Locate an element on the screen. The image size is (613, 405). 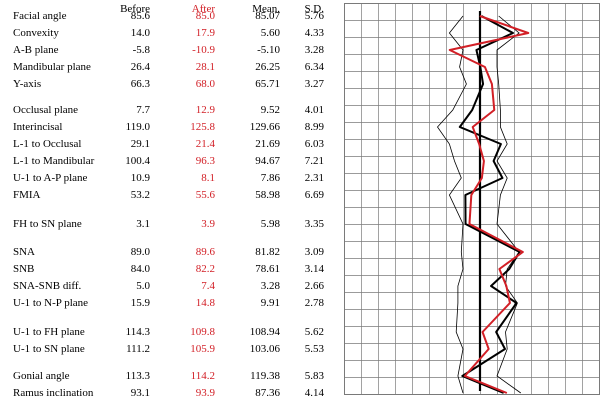
mean-value: 87.36 is located at coordinates (267, 393).